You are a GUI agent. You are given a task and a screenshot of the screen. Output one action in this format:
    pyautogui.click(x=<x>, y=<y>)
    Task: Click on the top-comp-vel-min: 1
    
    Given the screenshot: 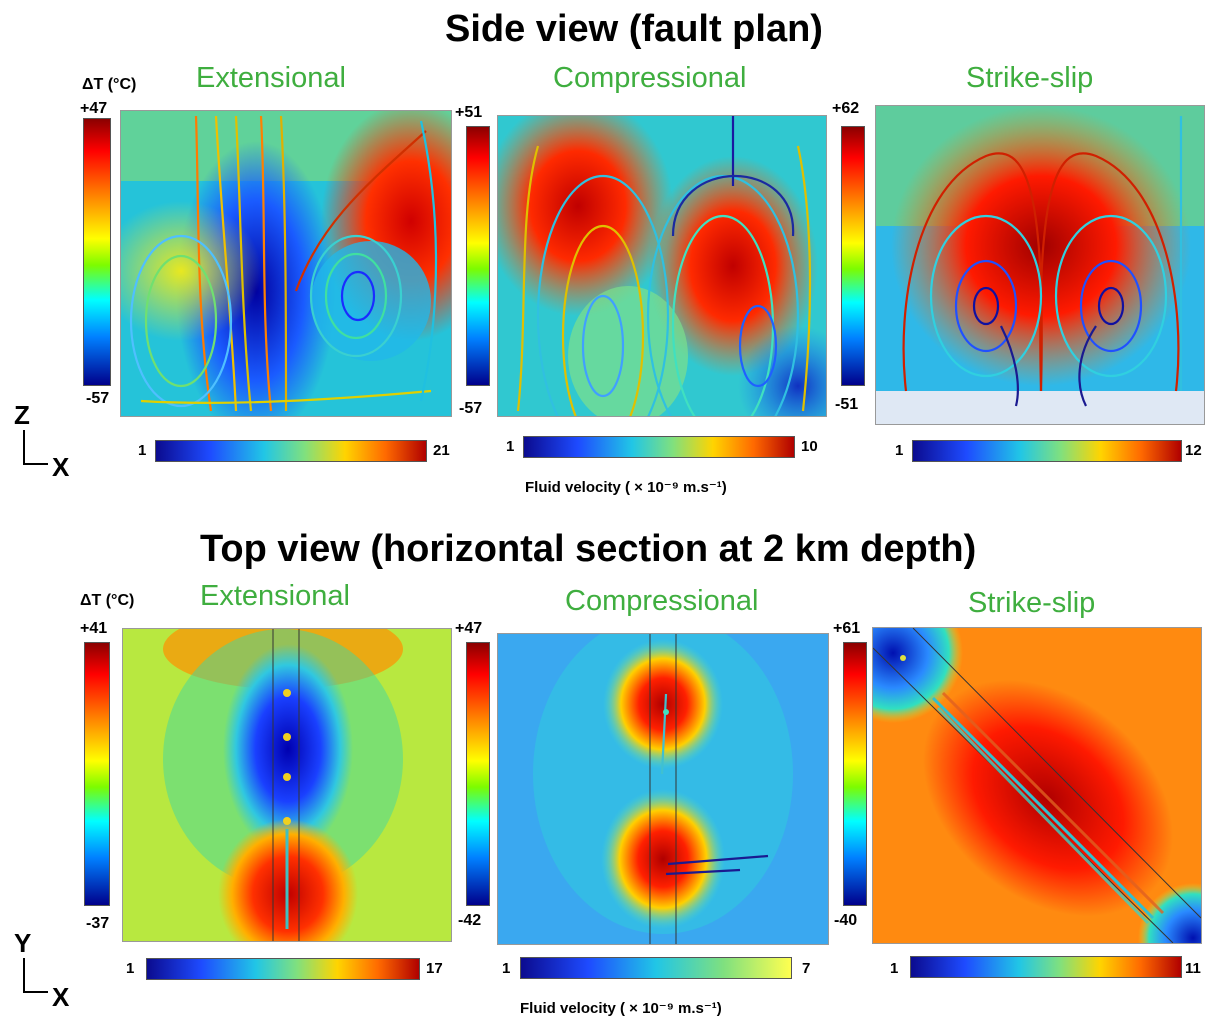 What is the action you would take?
    pyautogui.click(x=506, y=968)
    